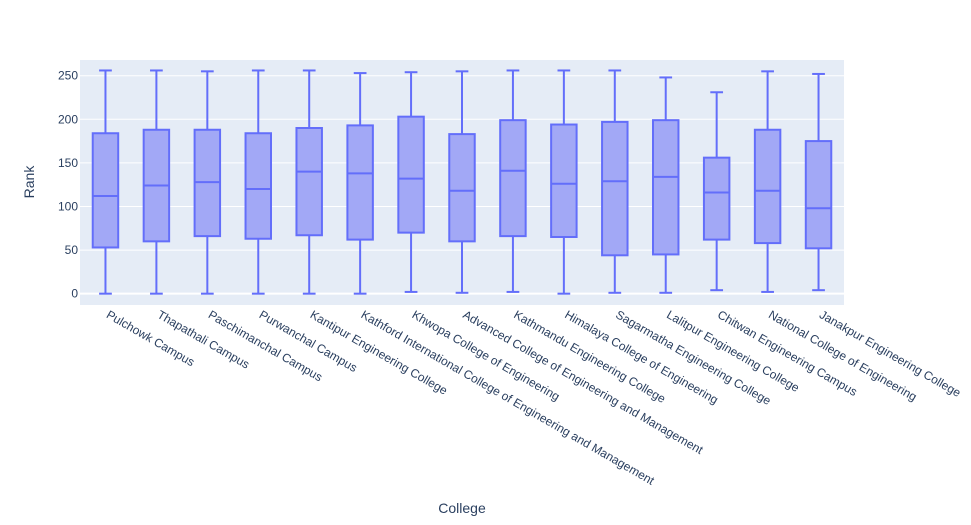  Describe the element at coordinates (462, 508) in the screenshot. I see `x-axis-title: College` at that location.